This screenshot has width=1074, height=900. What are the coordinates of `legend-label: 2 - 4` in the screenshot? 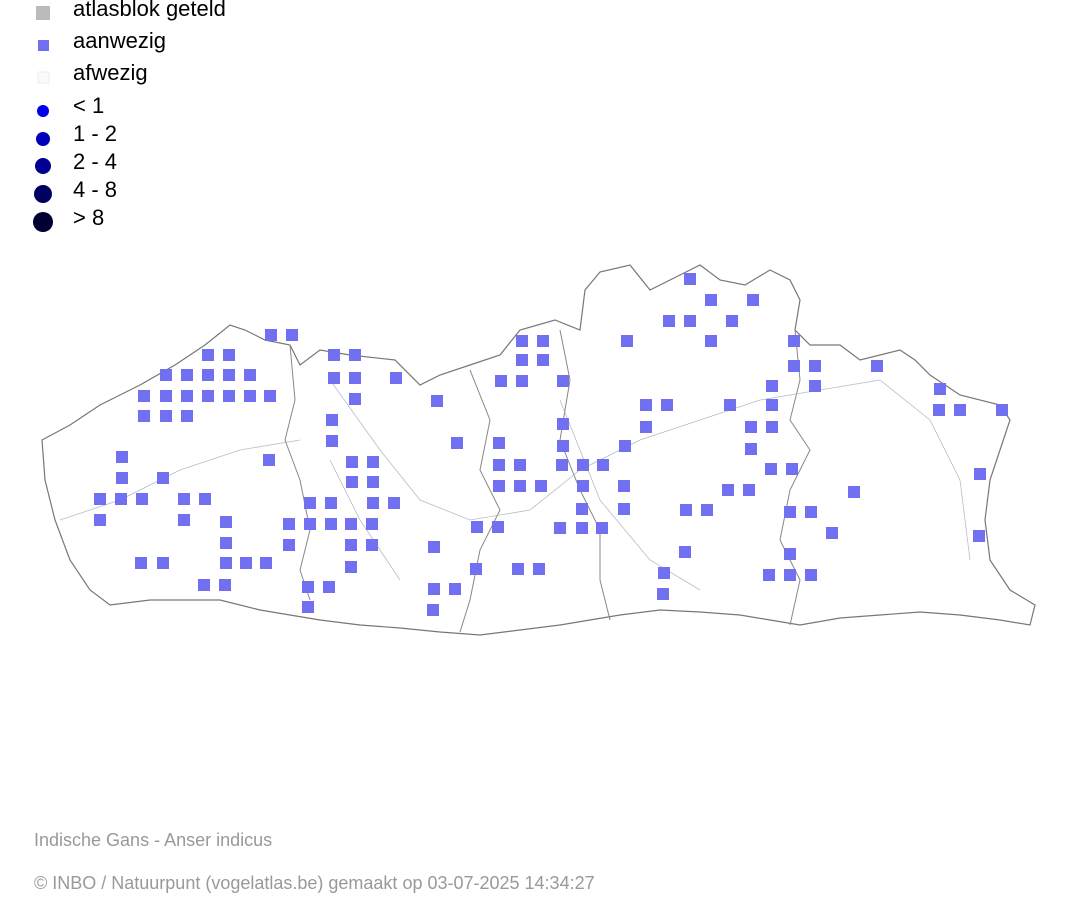 It's located at (95, 161).